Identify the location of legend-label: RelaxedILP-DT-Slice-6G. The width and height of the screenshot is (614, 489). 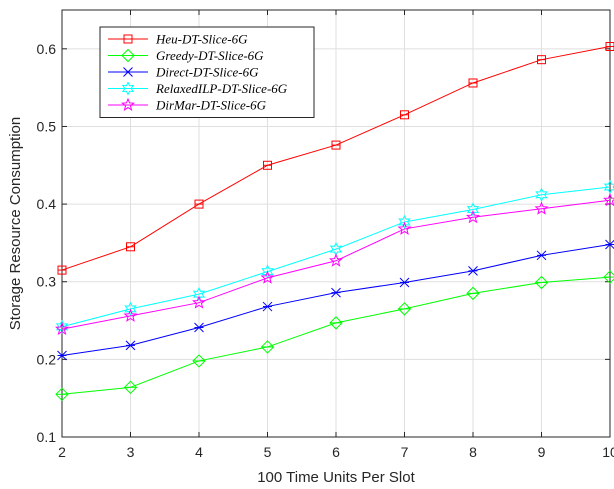
(221, 88).